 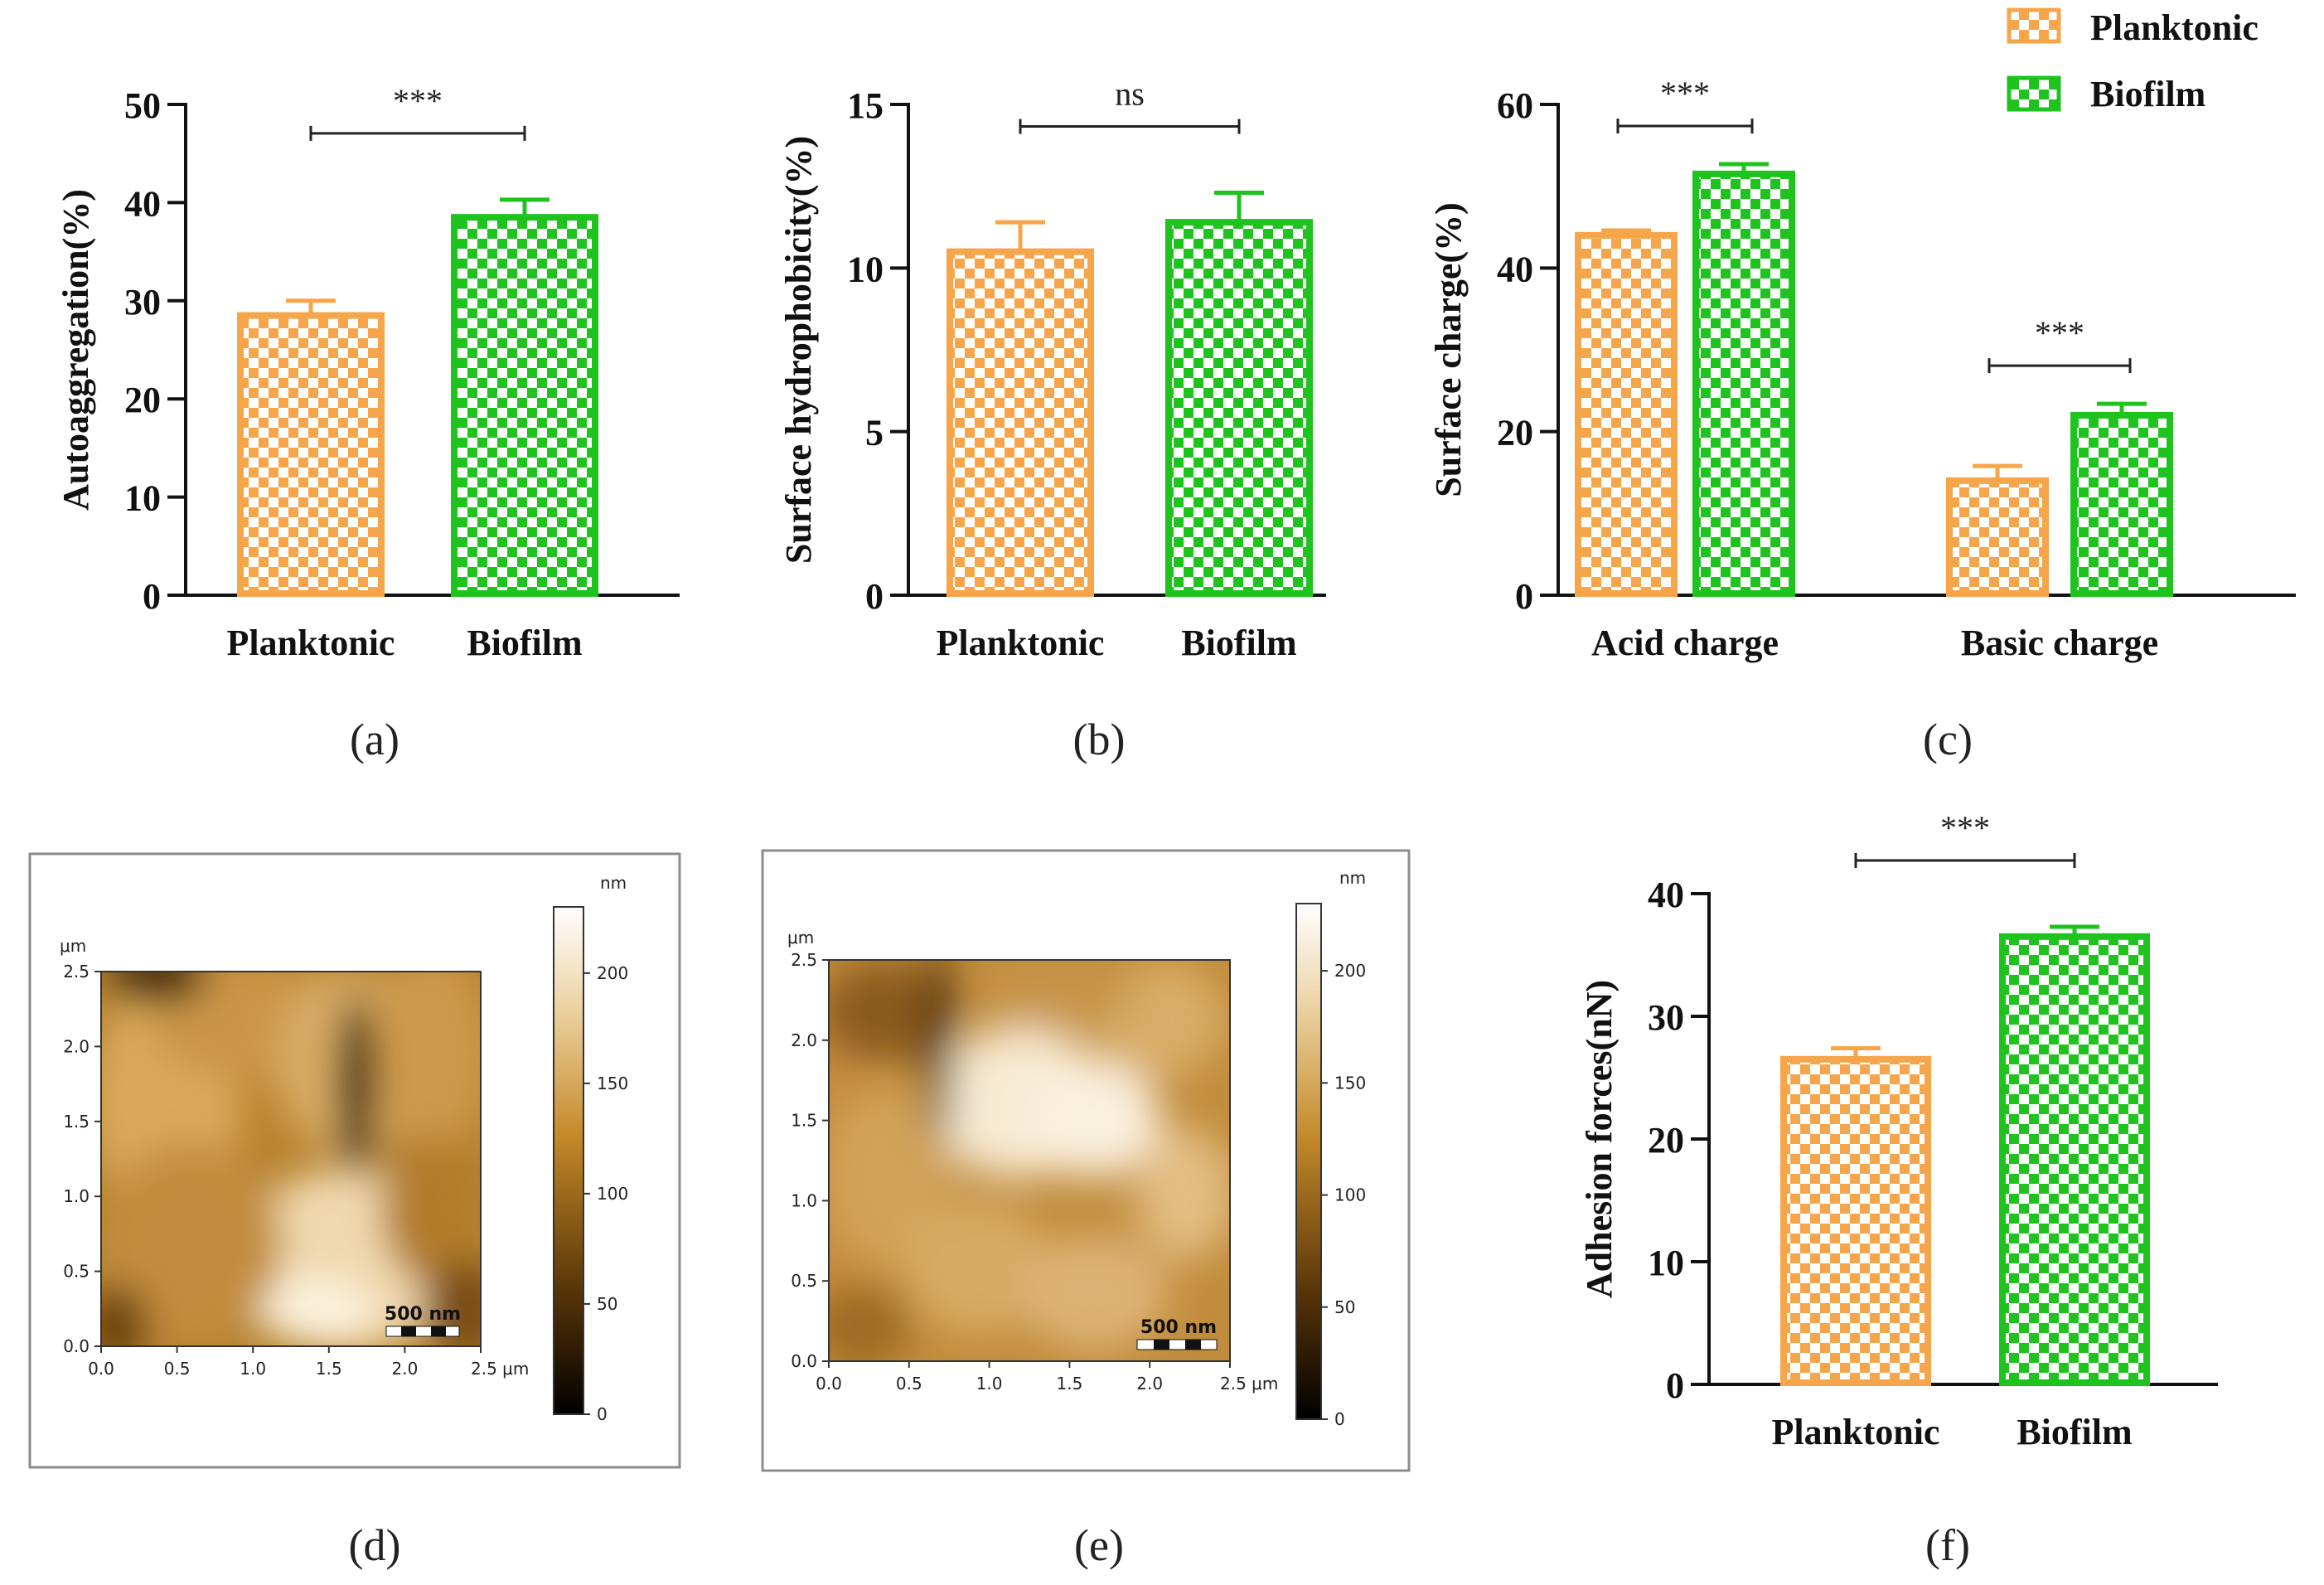 What do you see at coordinates (568, 1160) in the screenshot?
I see `colorbar-d` at bounding box center [568, 1160].